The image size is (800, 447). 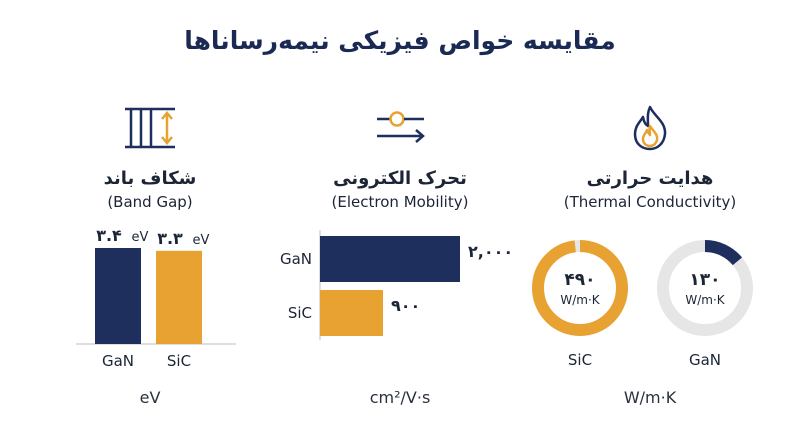 I want to click on band-gap-bar-gan, so click(x=118, y=296).